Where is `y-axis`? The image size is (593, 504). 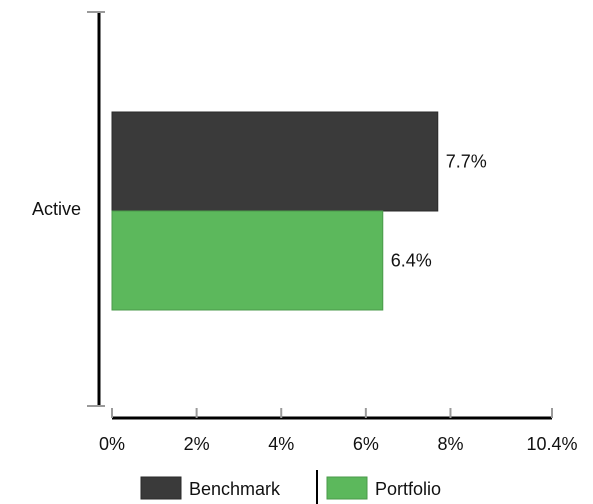 y-axis is located at coordinates (96, 209).